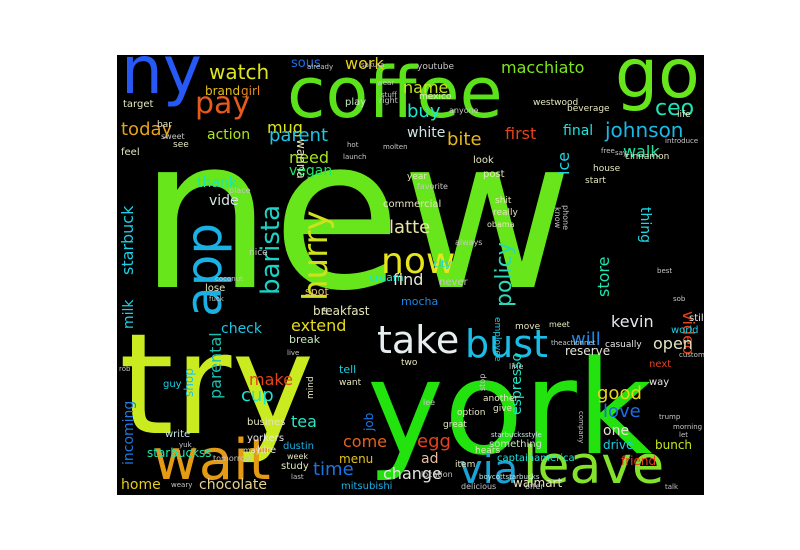 The width and height of the screenshot is (800, 550). What do you see at coordinates (129, 433) in the screenshot?
I see `word: incoming` at bounding box center [129, 433].